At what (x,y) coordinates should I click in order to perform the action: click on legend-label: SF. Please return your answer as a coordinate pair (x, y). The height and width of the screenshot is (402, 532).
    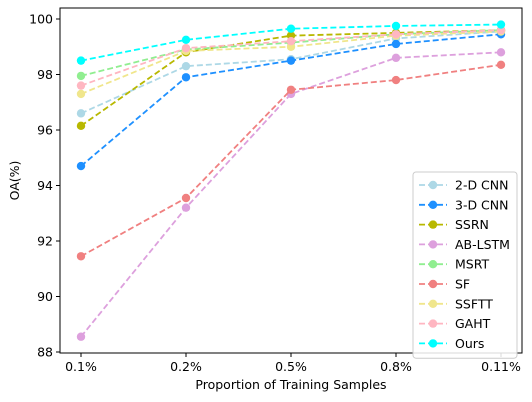
    Looking at the image, I should click on (462, 284).